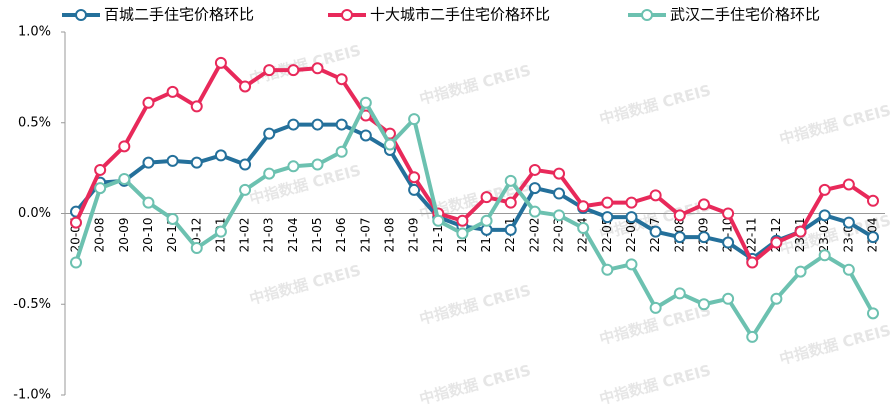 This screenshot has height=410, width=896. What do you see at coordinates (32, 395) in the screenshot?
I see `y-tick-label: -1.0%` at bounding box center [32, 395].